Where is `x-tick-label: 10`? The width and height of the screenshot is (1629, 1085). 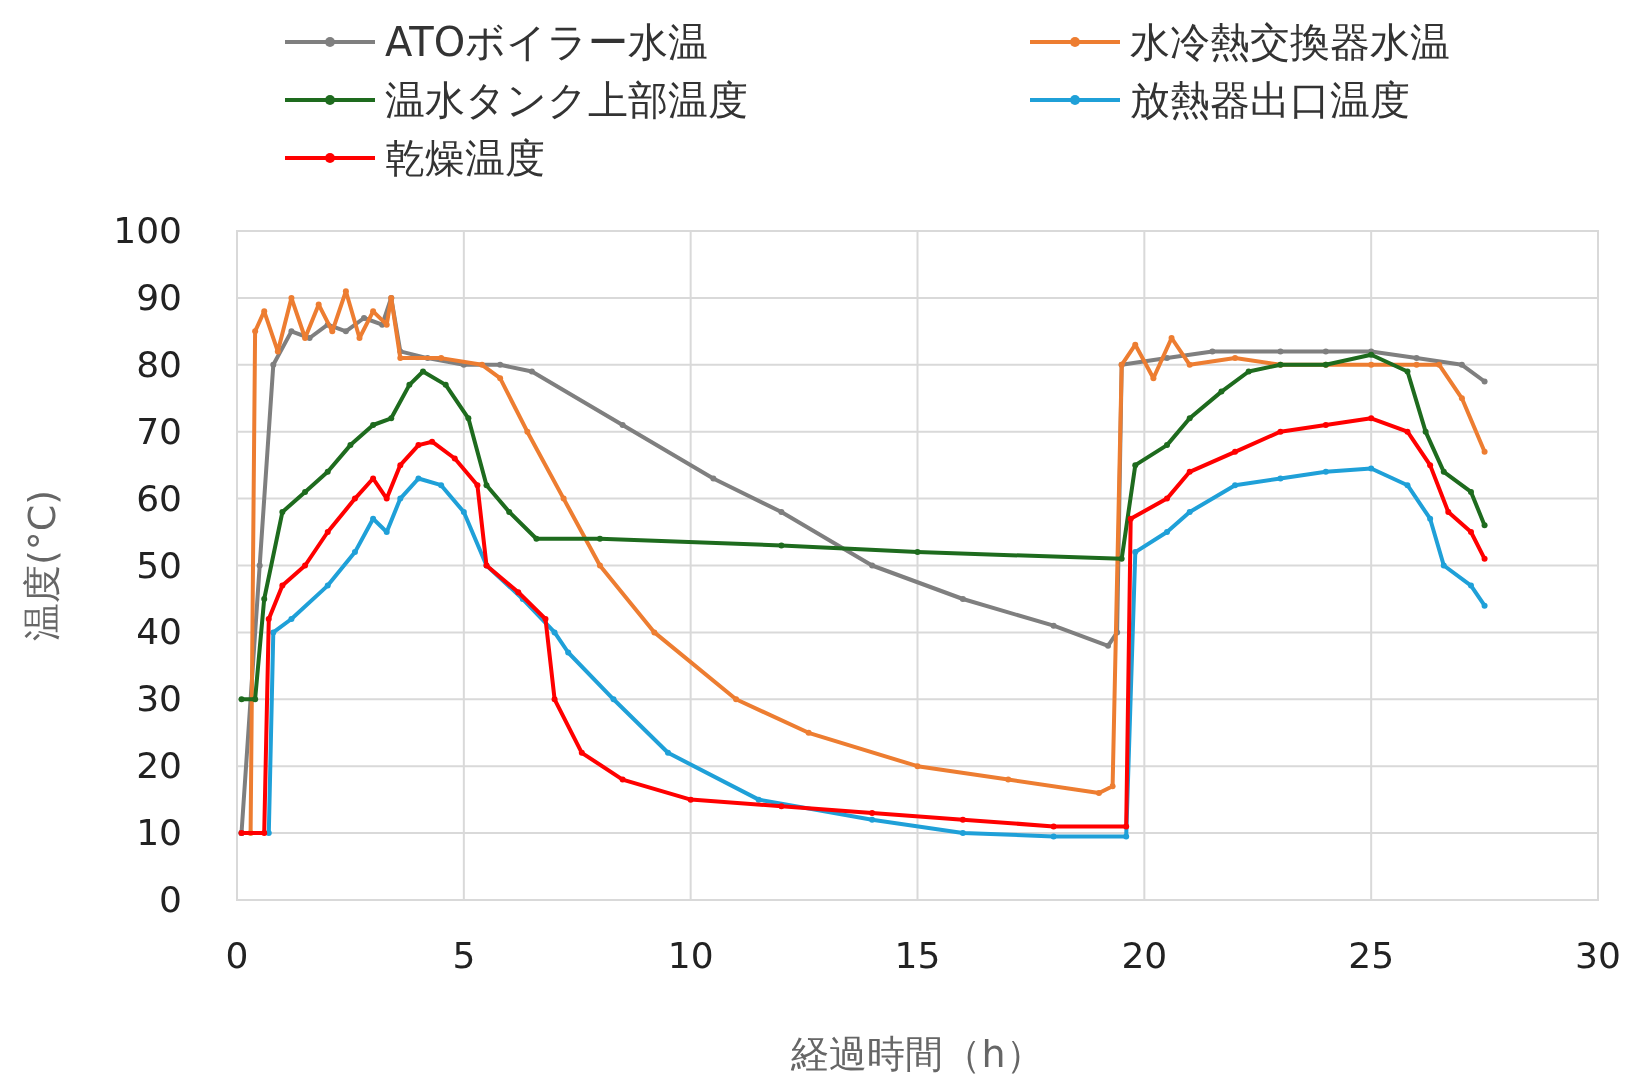 x-tick-label: 10 is located at coordinates (690, 955).